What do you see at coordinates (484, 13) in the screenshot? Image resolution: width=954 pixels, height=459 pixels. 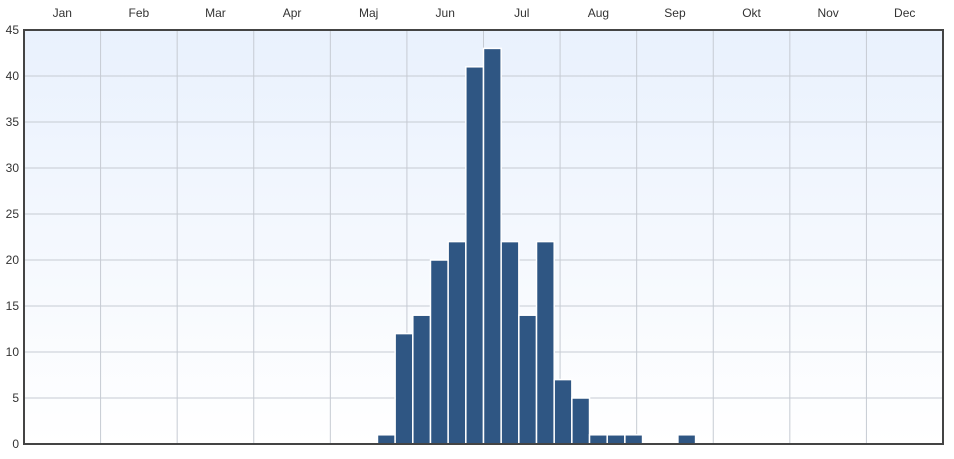 I see `x-axis-month-labels: Jan Feb Mar Apr Maj Jun Jul Aug Sep Okt Nov Dec` at bounding box center [484, 13].